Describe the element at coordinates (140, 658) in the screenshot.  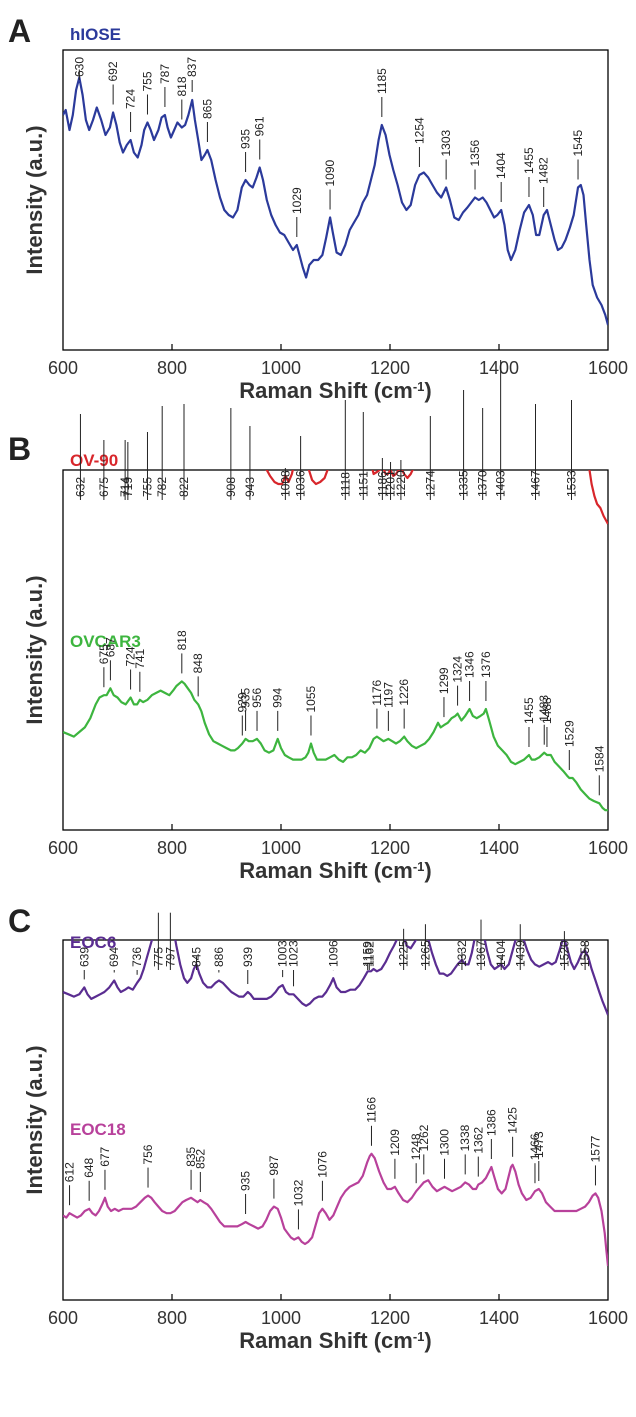
I see `peak-label: 741` at that location.